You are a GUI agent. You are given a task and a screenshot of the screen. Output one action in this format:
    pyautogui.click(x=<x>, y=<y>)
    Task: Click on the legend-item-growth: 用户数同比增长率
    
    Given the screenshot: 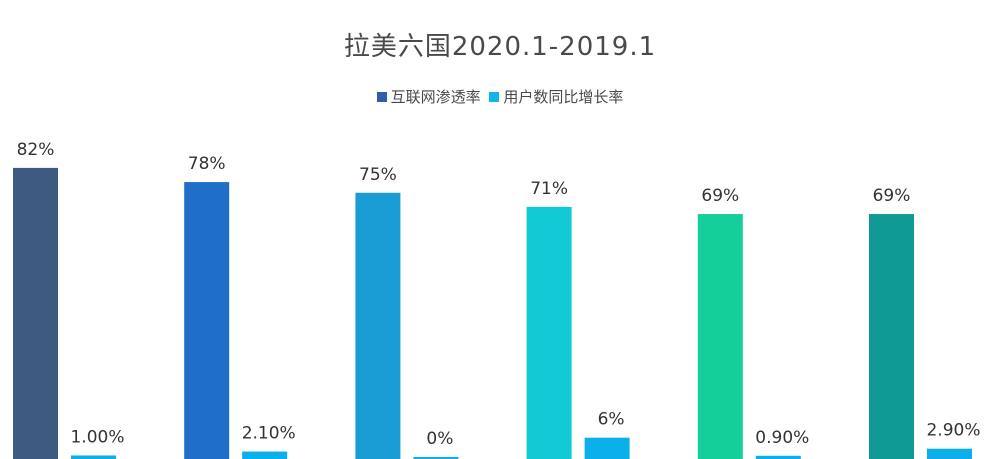 What is the action you would take?
    pyautogui.click(x=556, y=96)
    